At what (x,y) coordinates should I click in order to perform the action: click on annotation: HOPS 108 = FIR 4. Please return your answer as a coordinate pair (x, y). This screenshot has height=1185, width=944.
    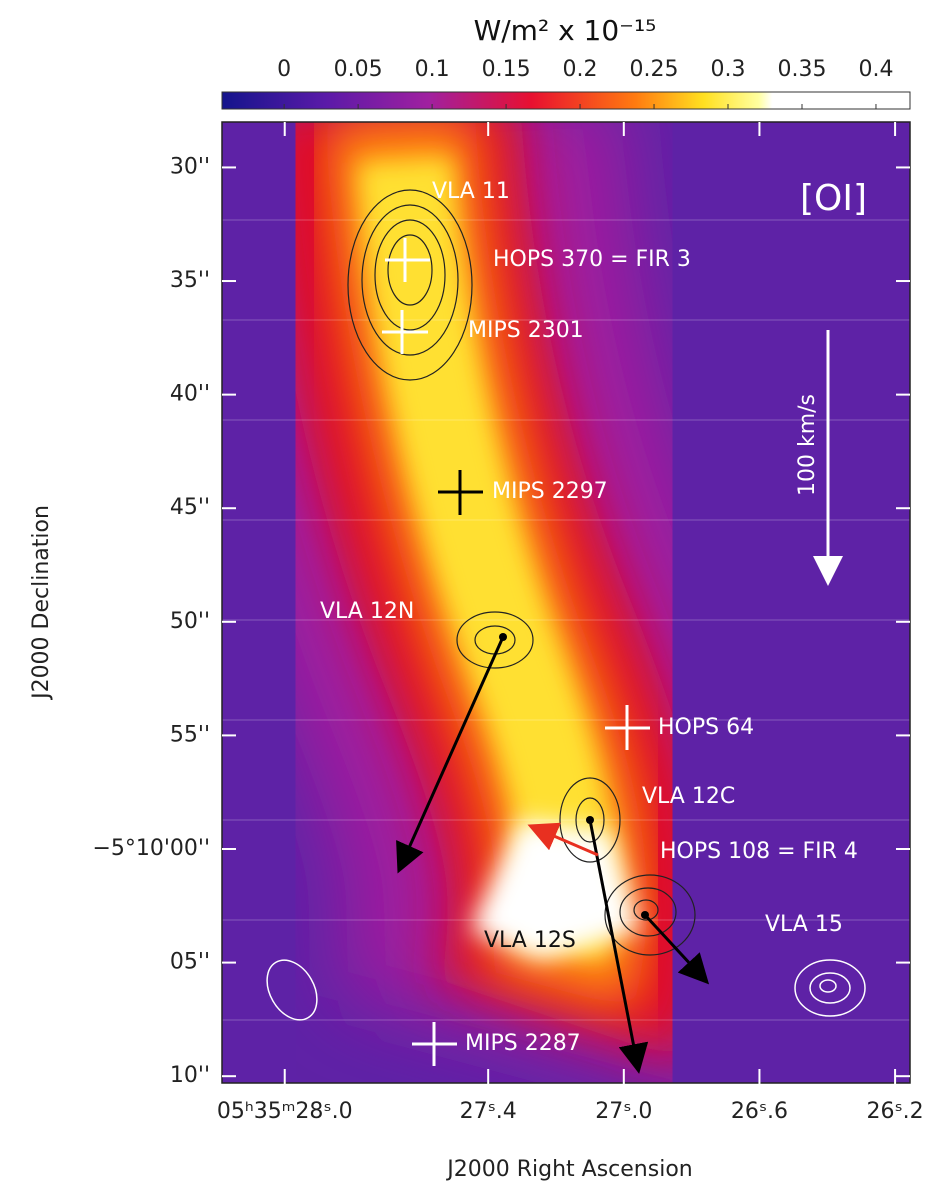
    Looking at the image, I should click on (759, 851).